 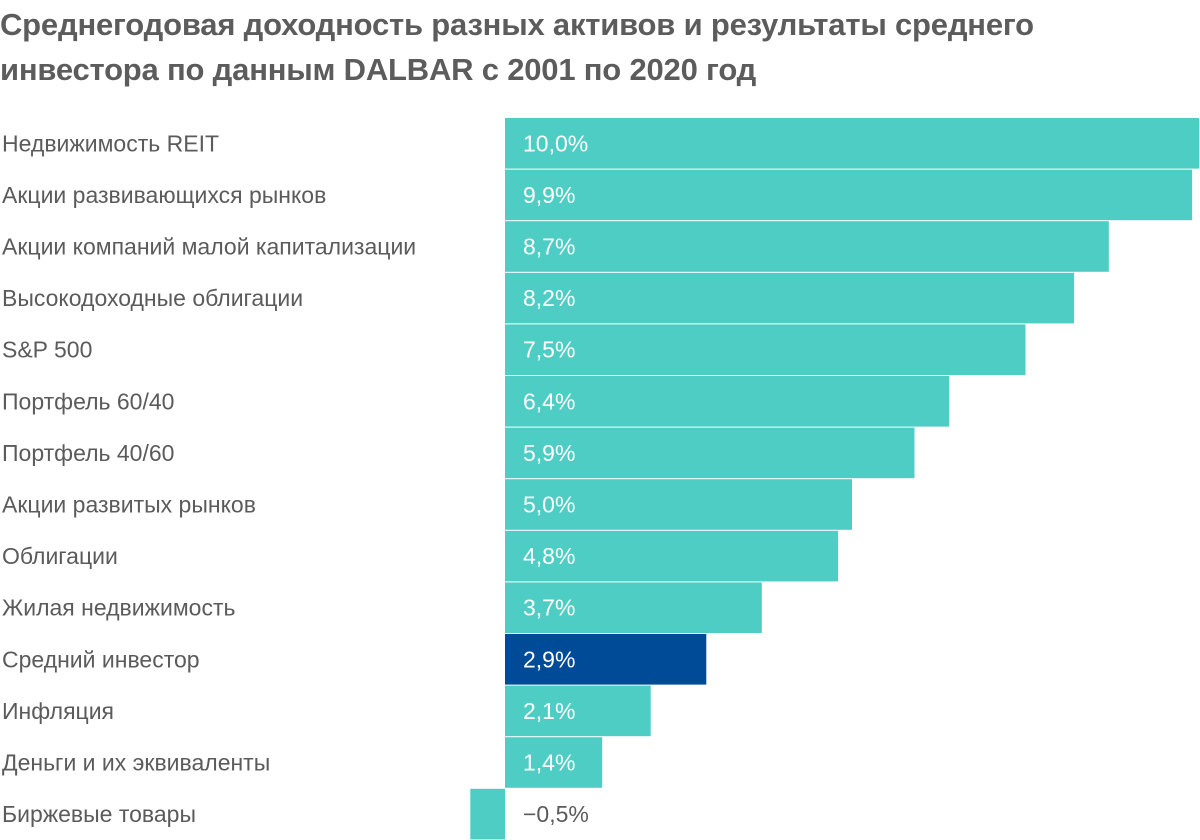 What do you see at coordinates (101, 659) in the screenshot?
I see `category-label: Средний инвестор` at bounding box center [101, 659].